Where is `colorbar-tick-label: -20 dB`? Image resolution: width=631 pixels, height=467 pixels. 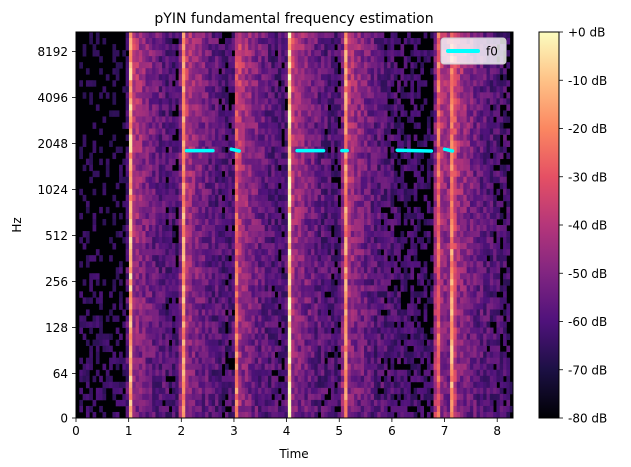 colorbar-tick-label: -20 dB is located at coordinates (587, 129).